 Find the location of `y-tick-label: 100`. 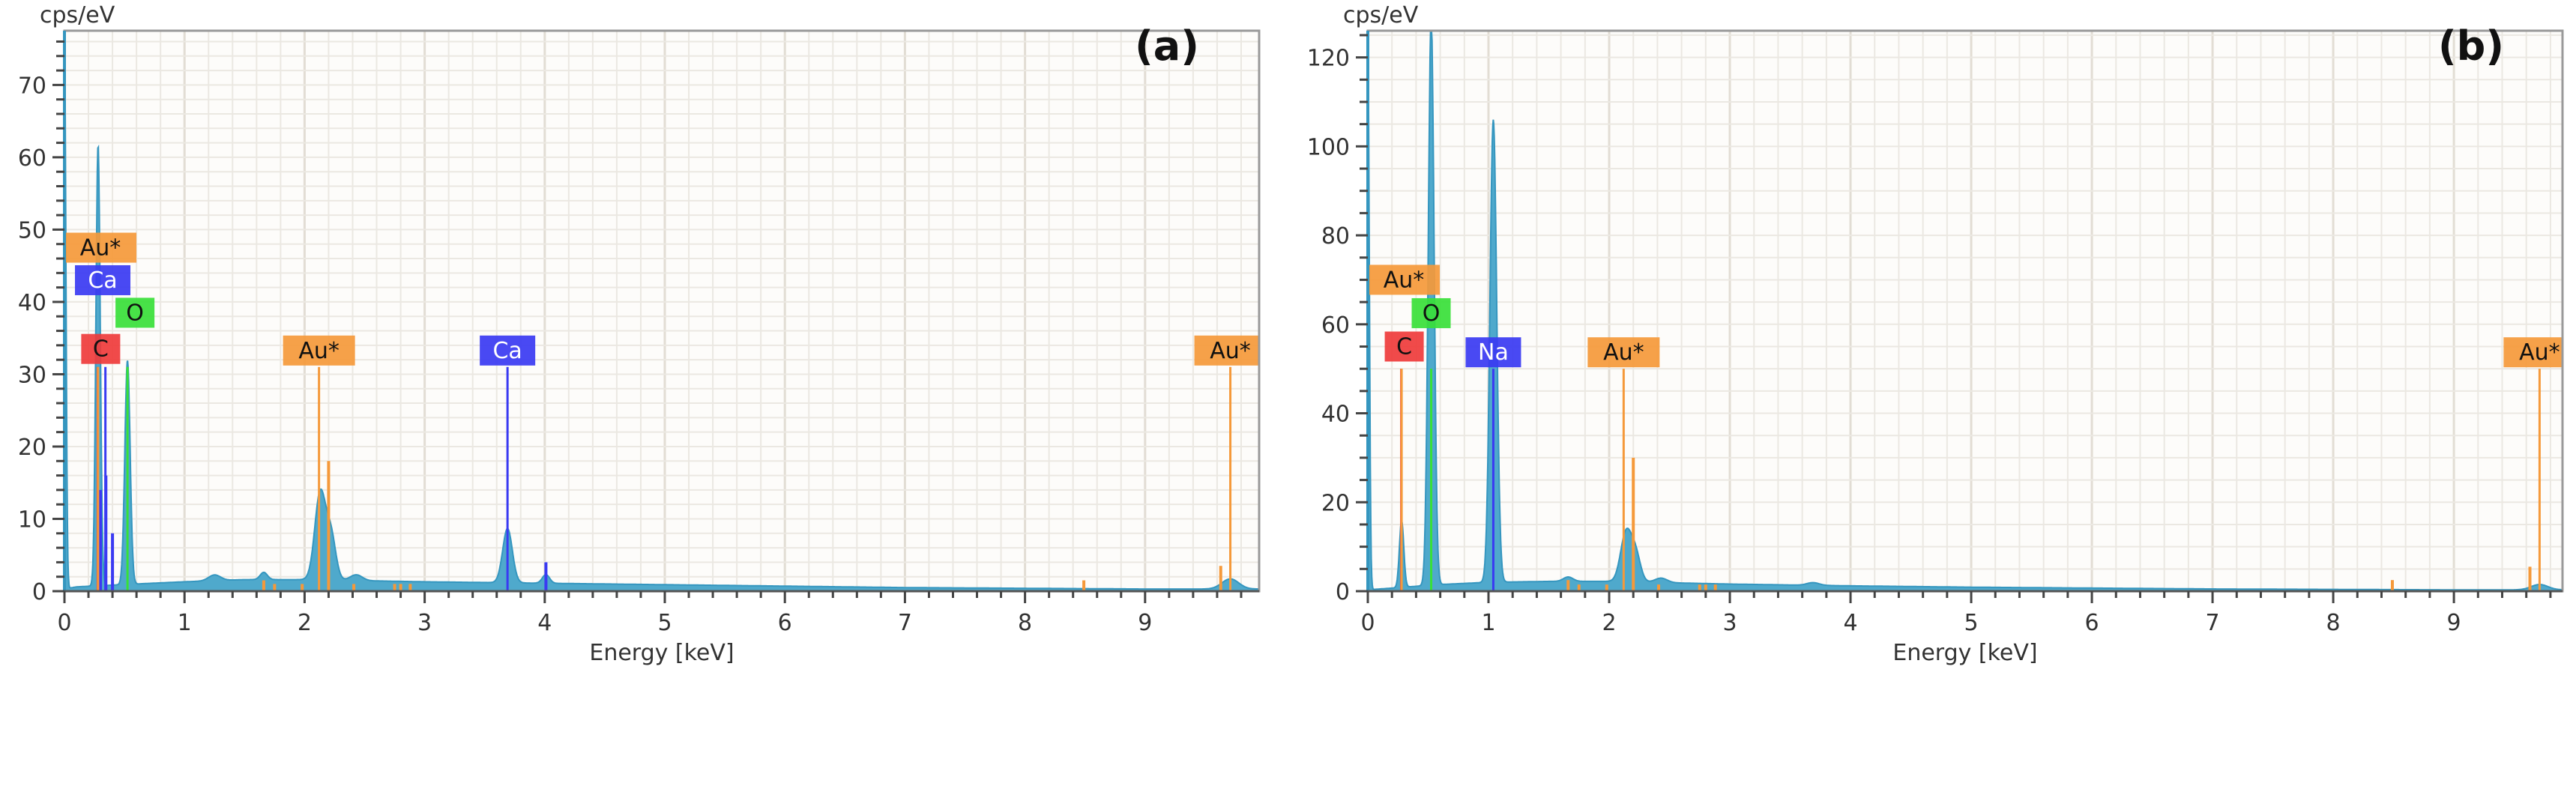

y-tick-label: 100 is located at coordinates (1328, 147).